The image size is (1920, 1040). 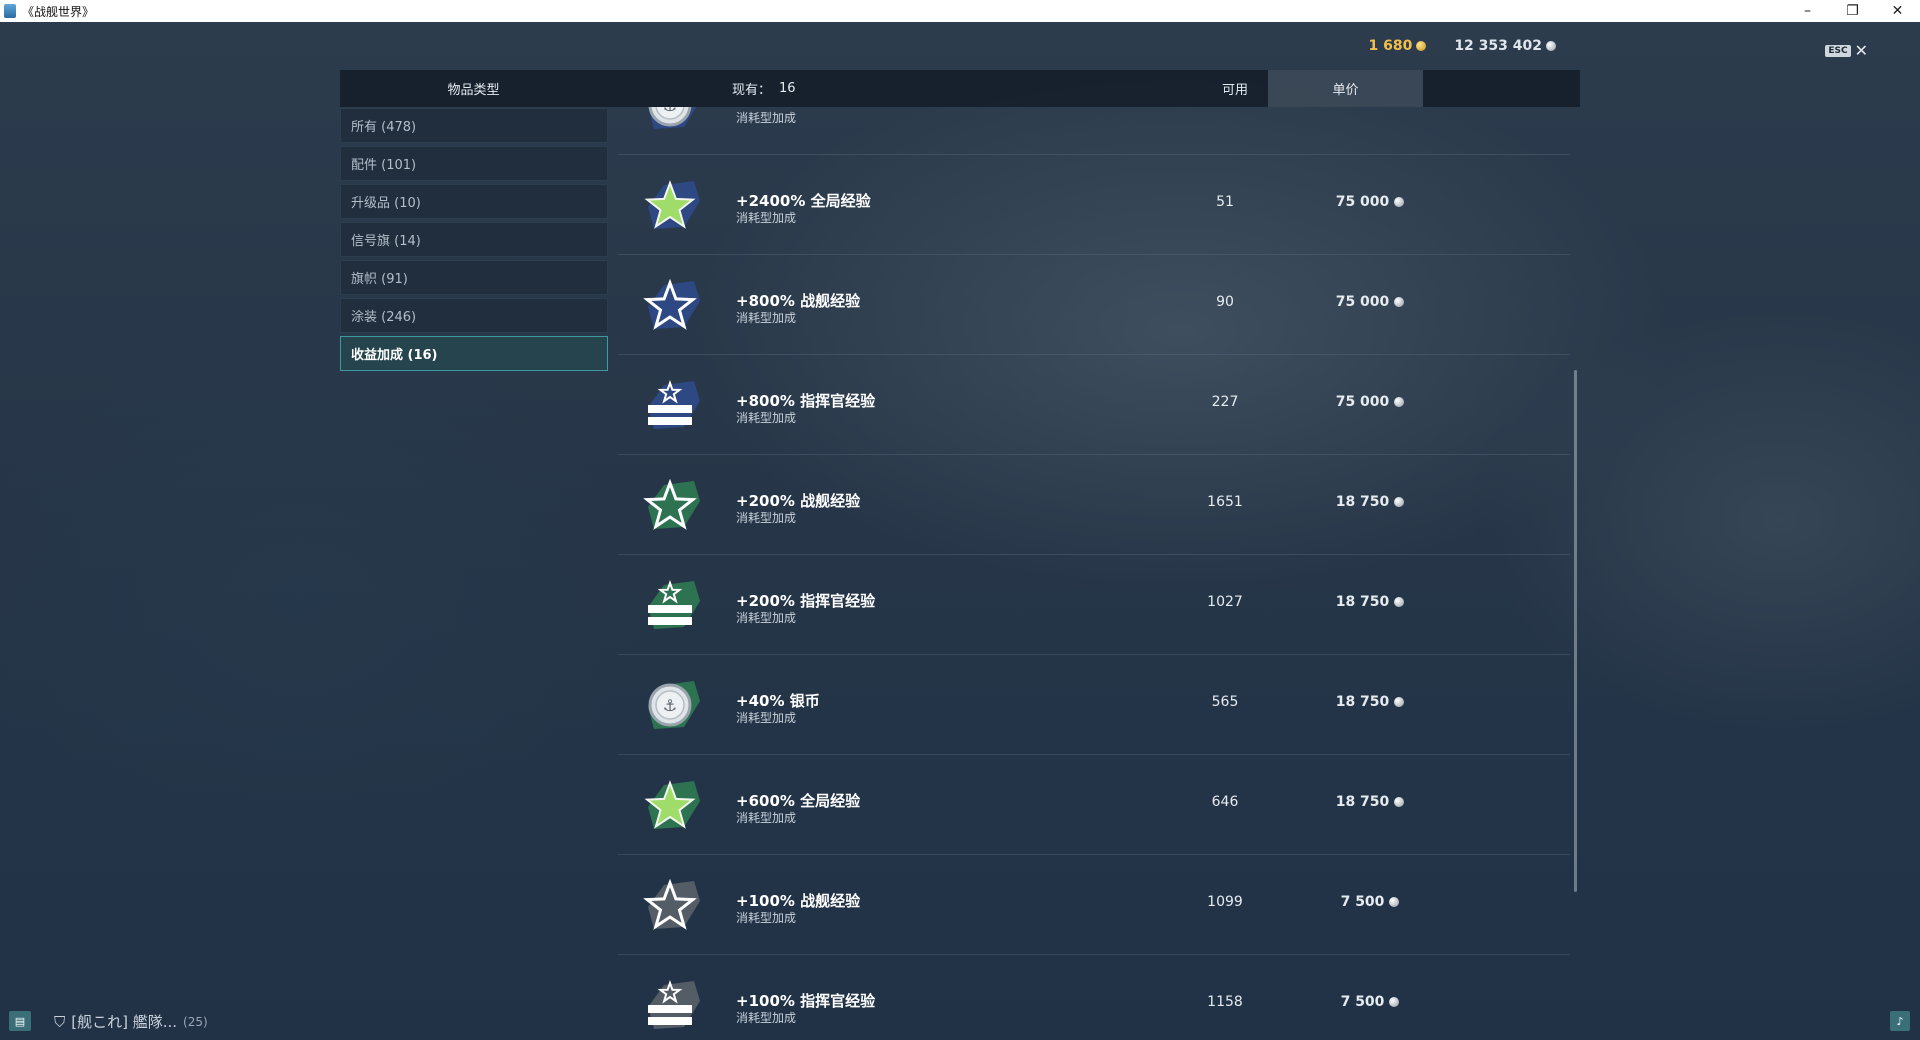 I want to click on count-value: 16, so click(x=787, y=88).